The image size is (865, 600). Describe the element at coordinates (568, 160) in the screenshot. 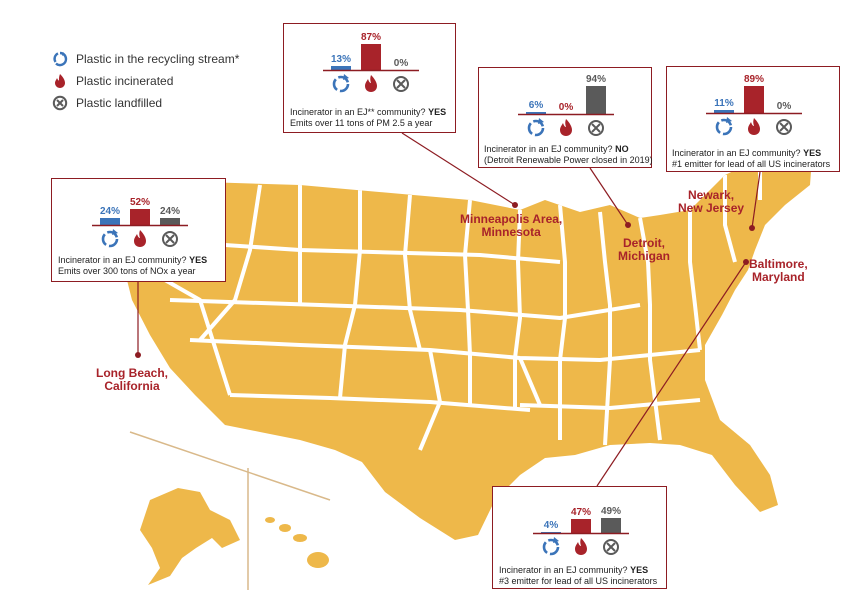

I see `location-note: (Detroit Renewable Power closed in 2019)` at that location.